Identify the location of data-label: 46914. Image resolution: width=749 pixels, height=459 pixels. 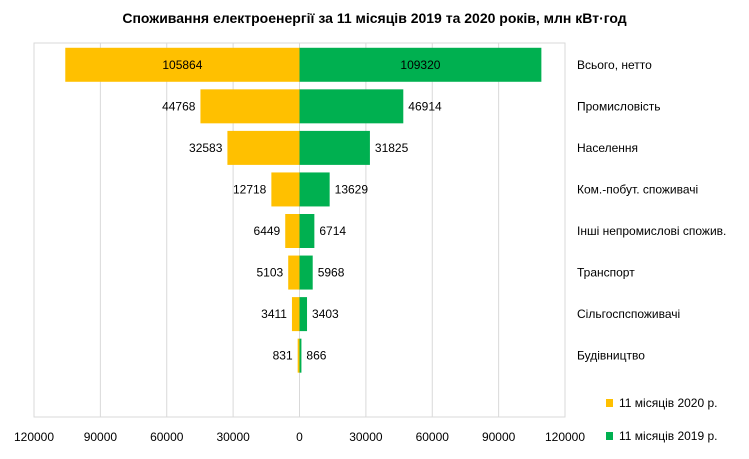
(425, 106).